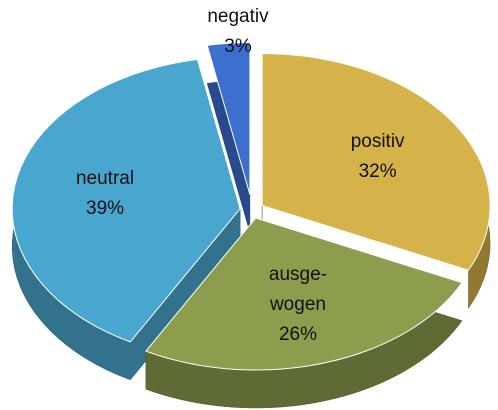 The height and width of the screenshot is (410, 498). Describe the element at coordinates (105, 179) in the screenshot. I see `slice-label: neutral` at that location.